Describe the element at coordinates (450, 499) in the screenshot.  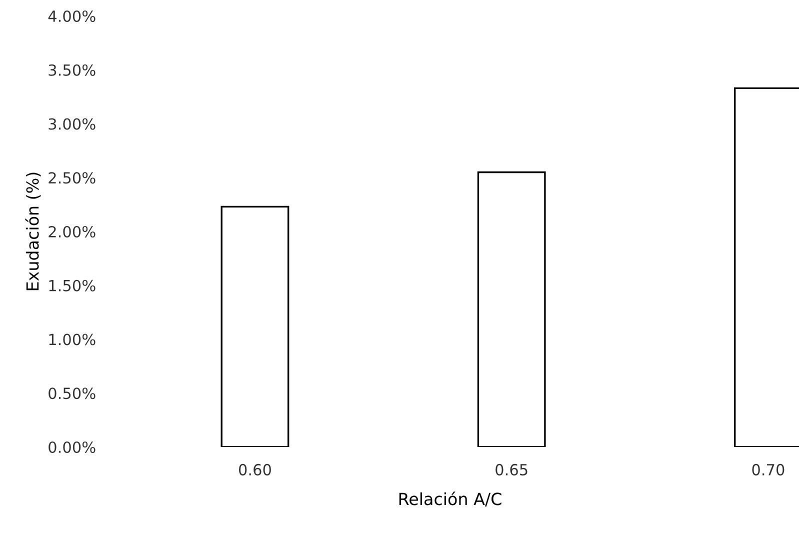
I see `x-axis-title: Relación A/C` at that location.